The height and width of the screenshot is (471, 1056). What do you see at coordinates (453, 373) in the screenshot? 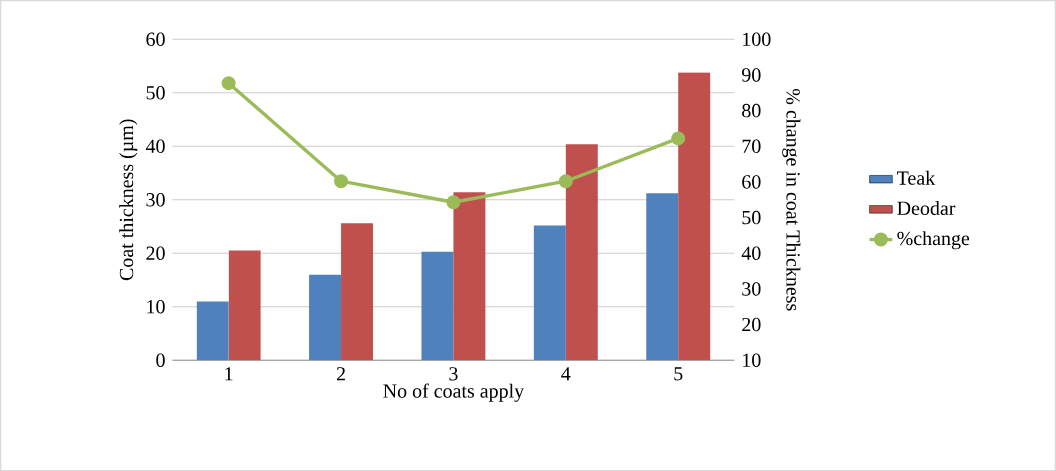
I see `x-tick-label: 3` at bounding box center [453, 373].